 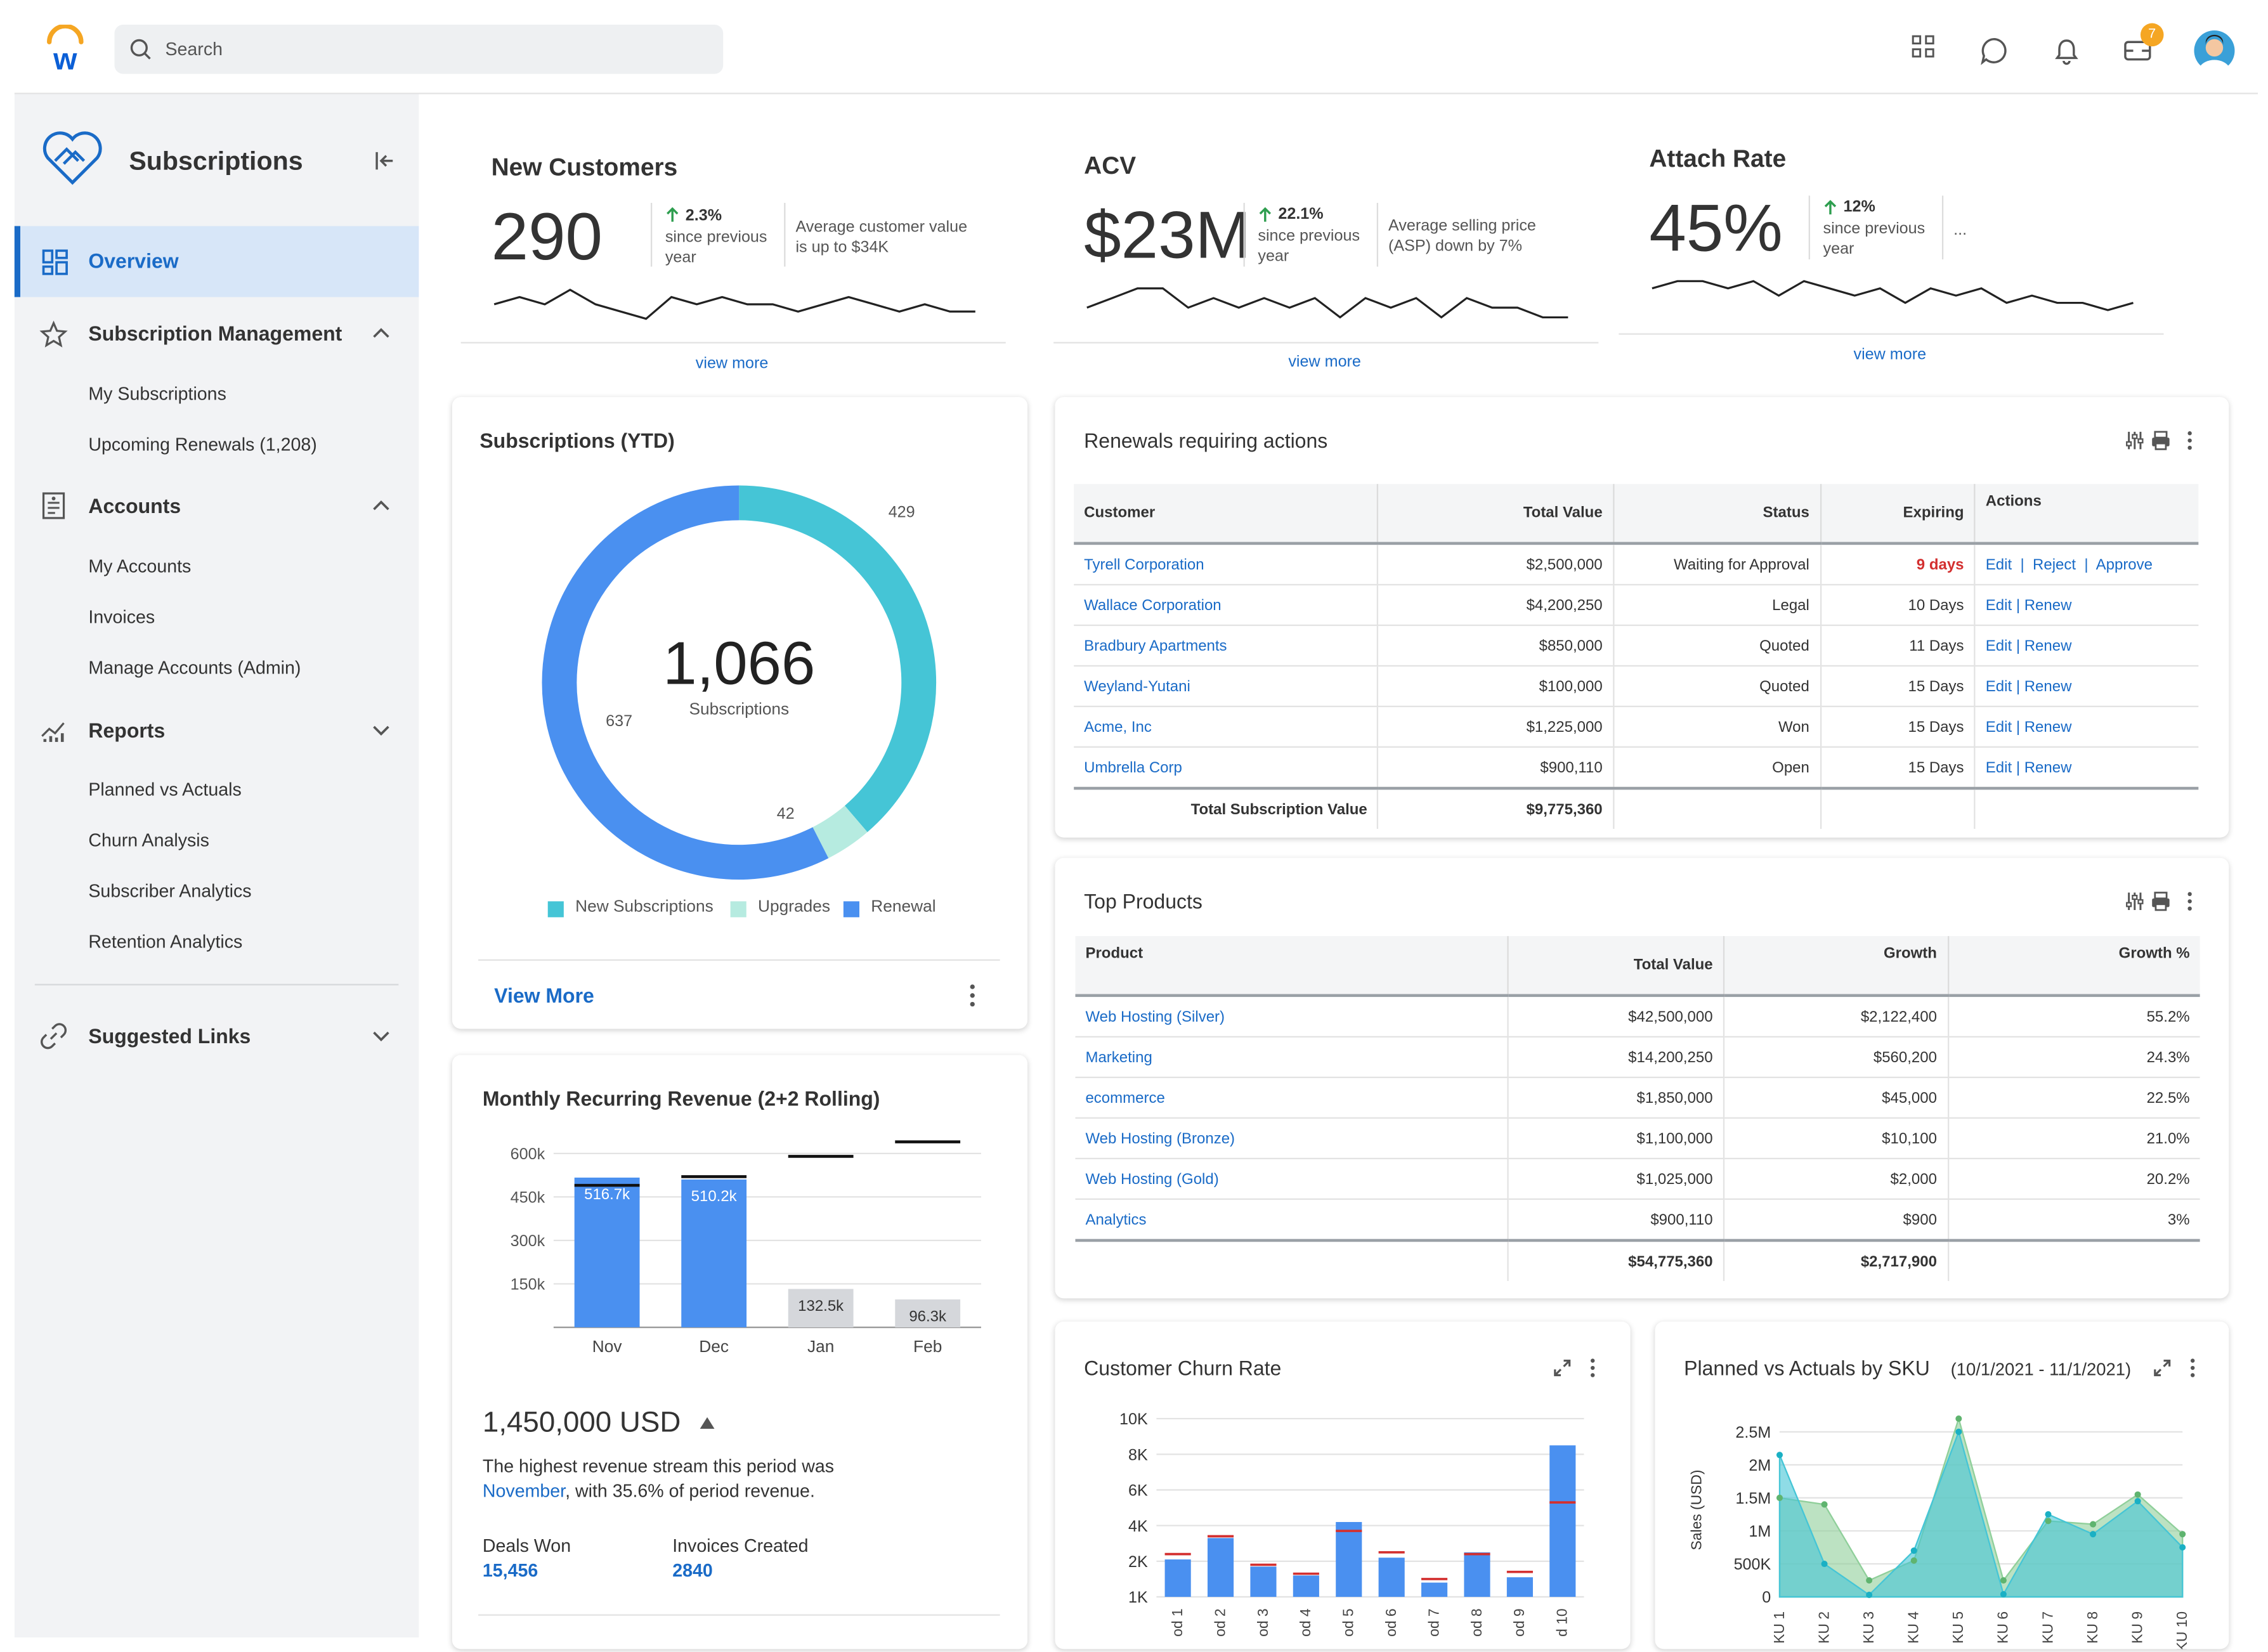 What do you see at coordinates (619, 721) in the screenshot?
I see `slice-value-label: 637` at bounding box center [619, 721].